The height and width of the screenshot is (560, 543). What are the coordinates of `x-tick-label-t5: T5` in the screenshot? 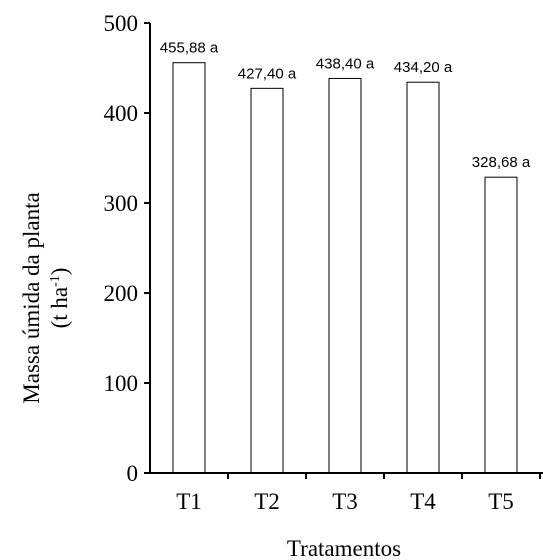 It's located at (501, 501).